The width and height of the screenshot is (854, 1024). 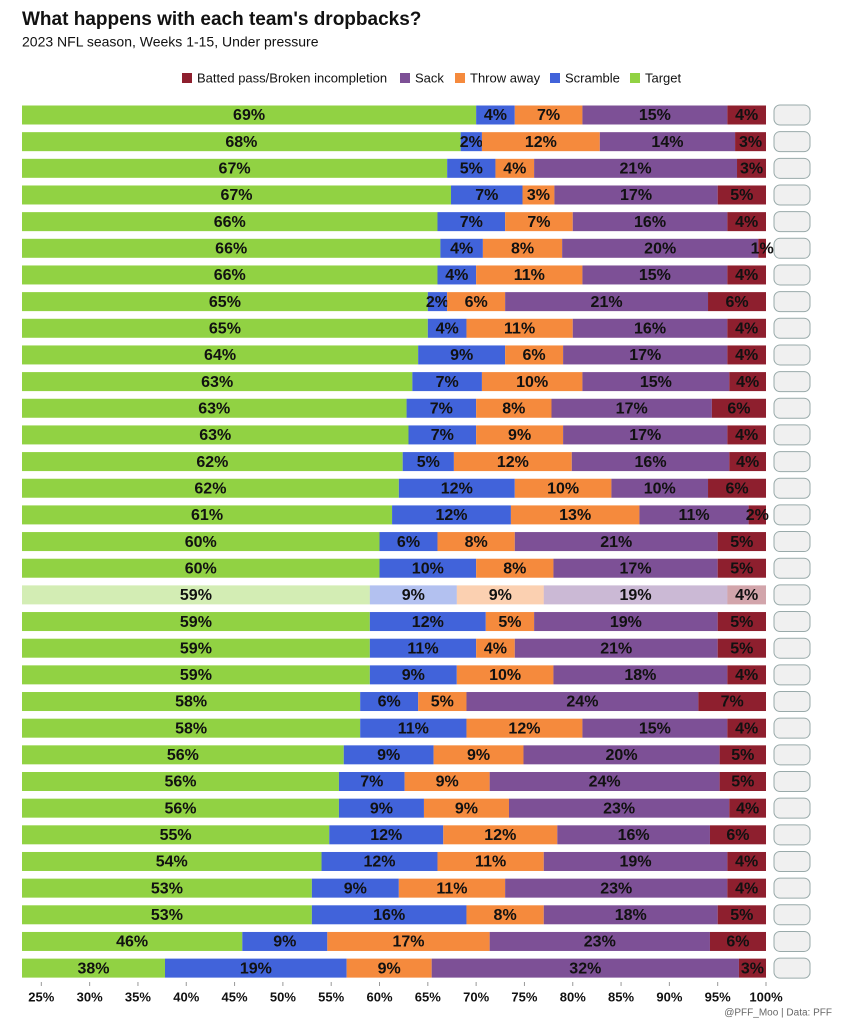 What do you see at coordinates (230, 222) in the screenshot?
I see `data-label: 66%` at bounding box center [230, 222].